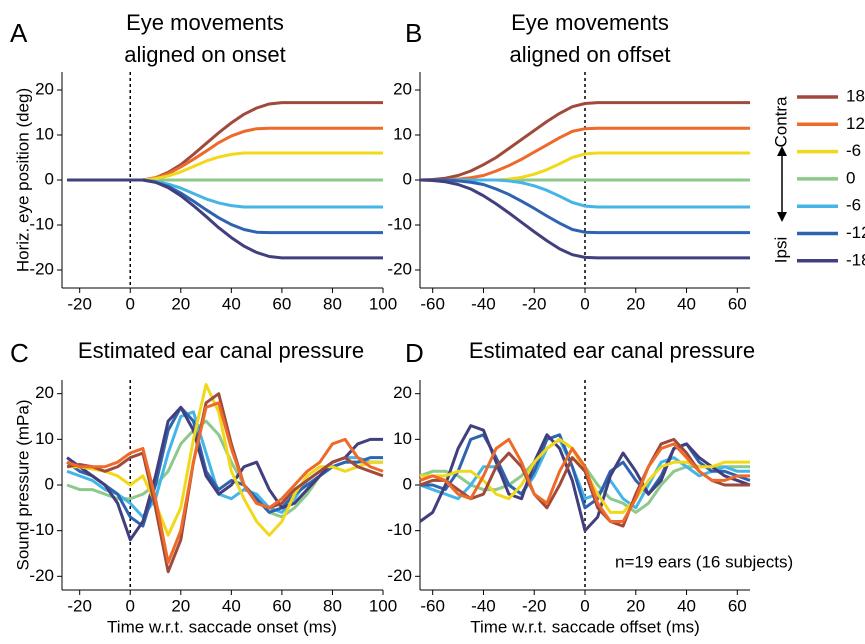 Image resolution: width=865 pixels, height=644 pixels. Describe the element at coordinates (855, 95) in the screenshot. I see `legend-label: 18` at that location.